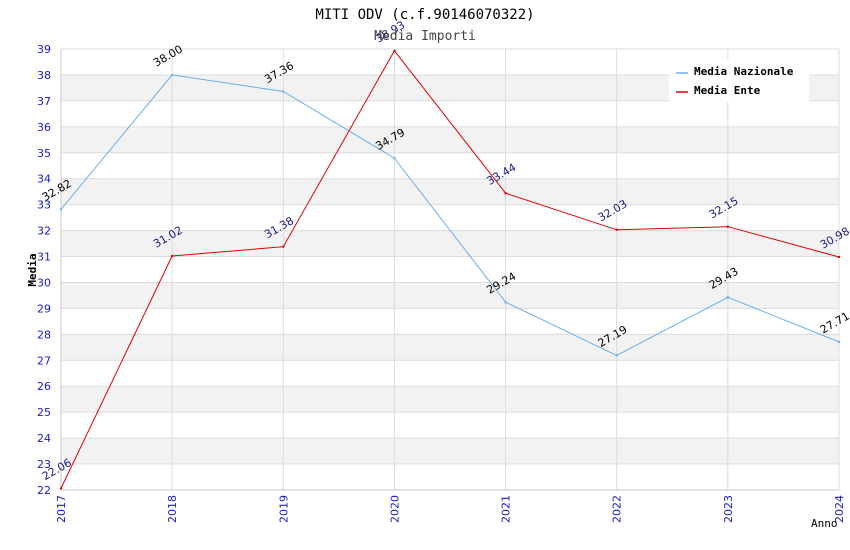 This screenshot has height=550, width=850. What do you see at coordinates (44, 75) in the screenshot?
I see `y-tick-label: 38` at bounding box center [44, 75].